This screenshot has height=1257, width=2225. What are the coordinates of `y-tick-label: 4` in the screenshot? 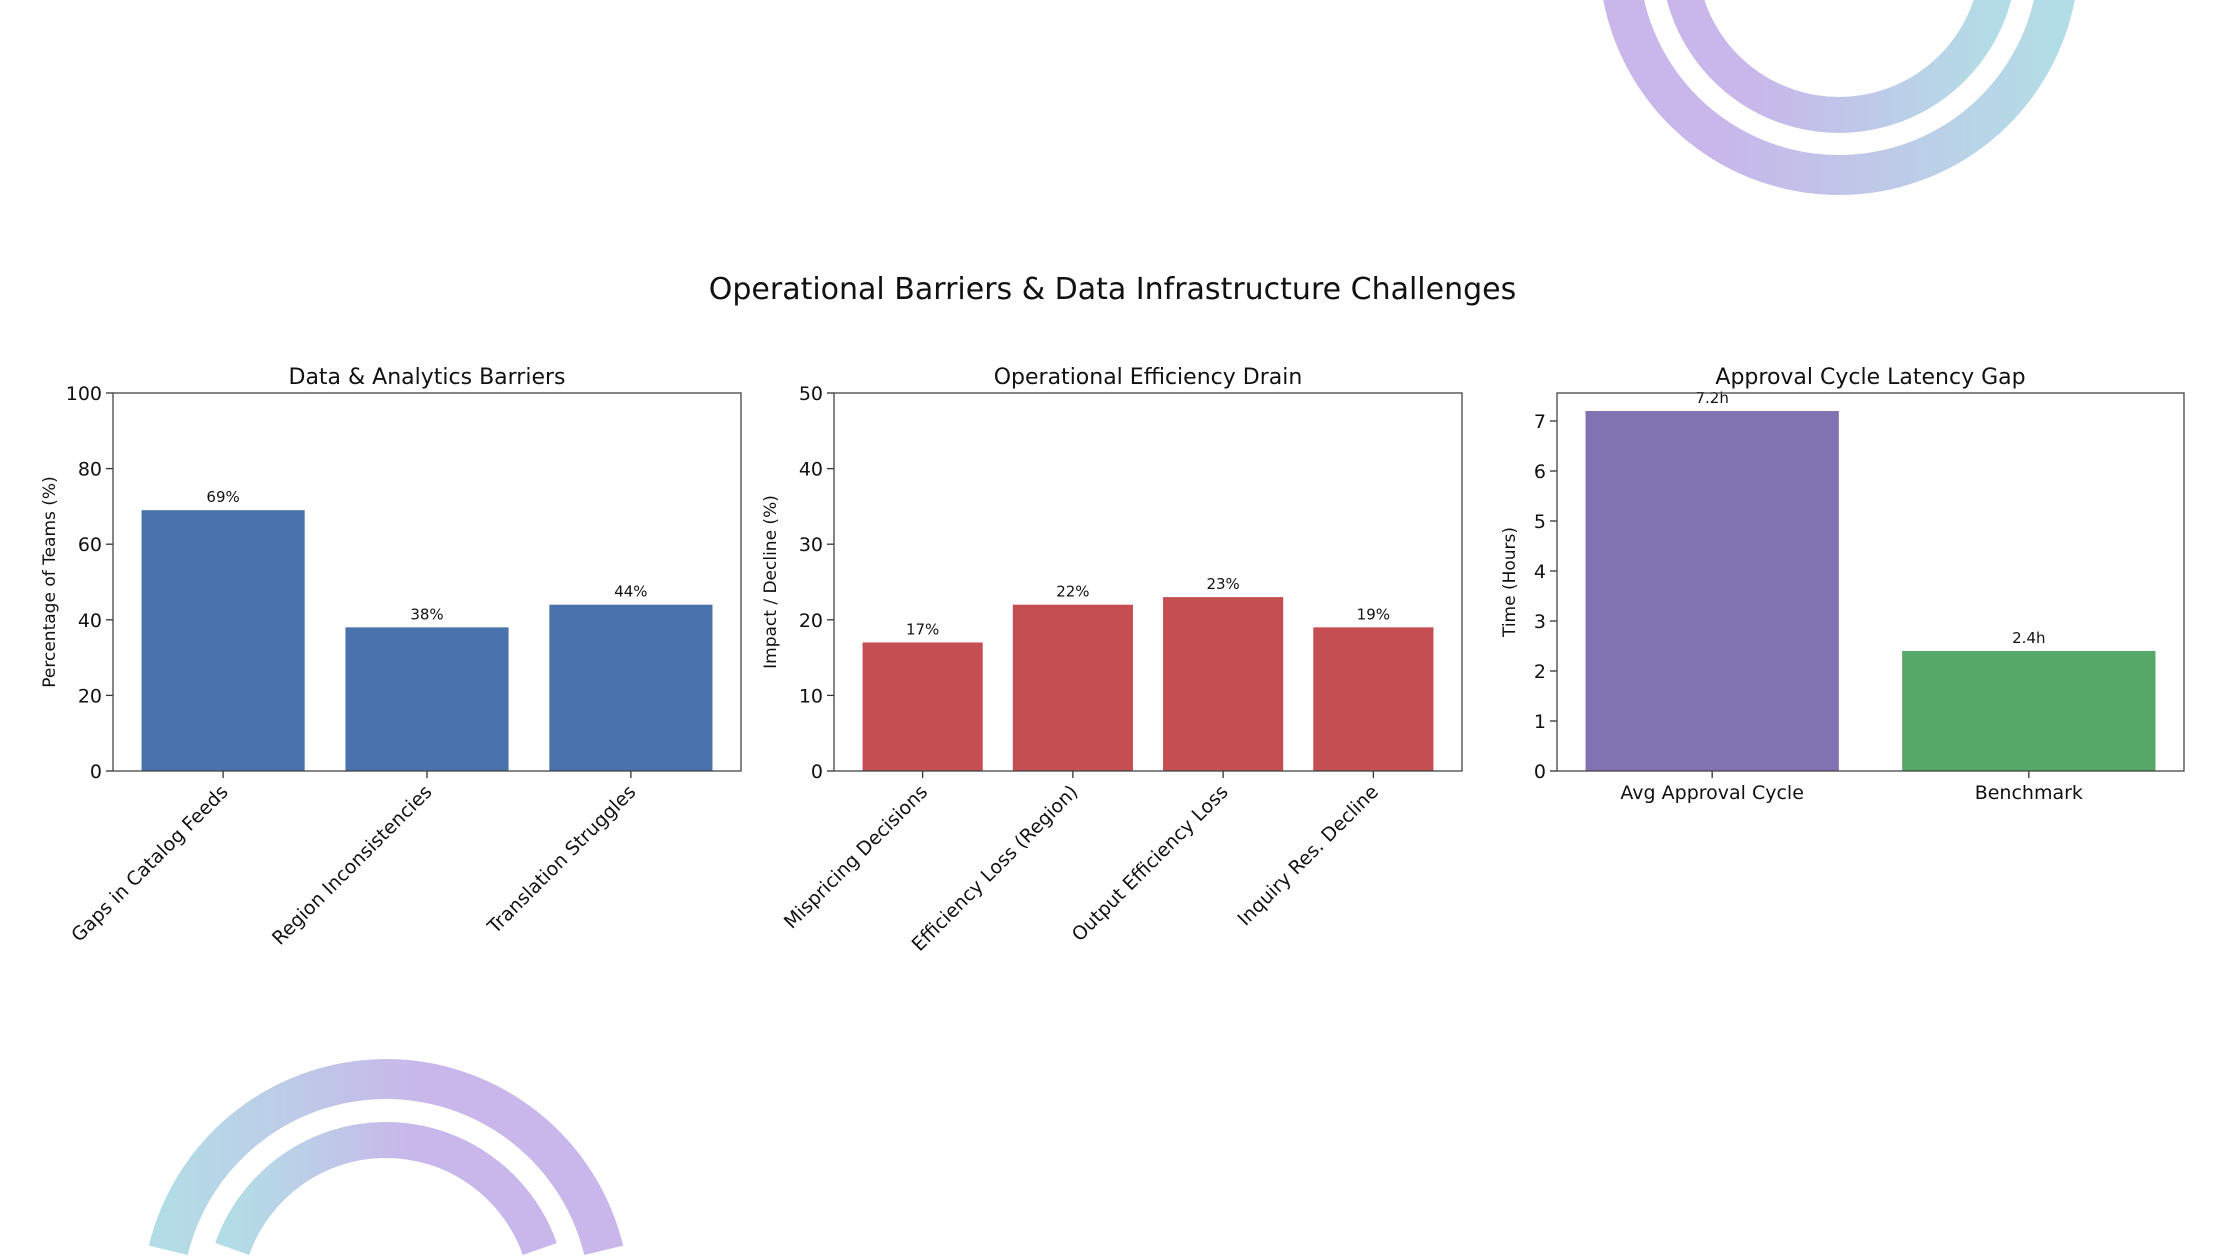 It's located at (1540, 572).